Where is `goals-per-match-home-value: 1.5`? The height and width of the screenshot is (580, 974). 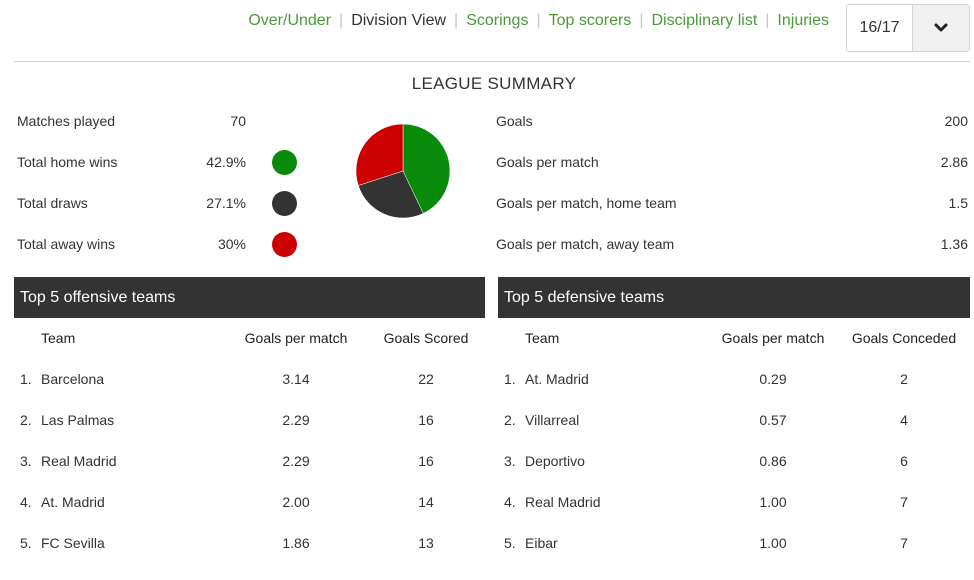
goals-per-match-home-value: 1.5 is located at coordinates (958, 203).